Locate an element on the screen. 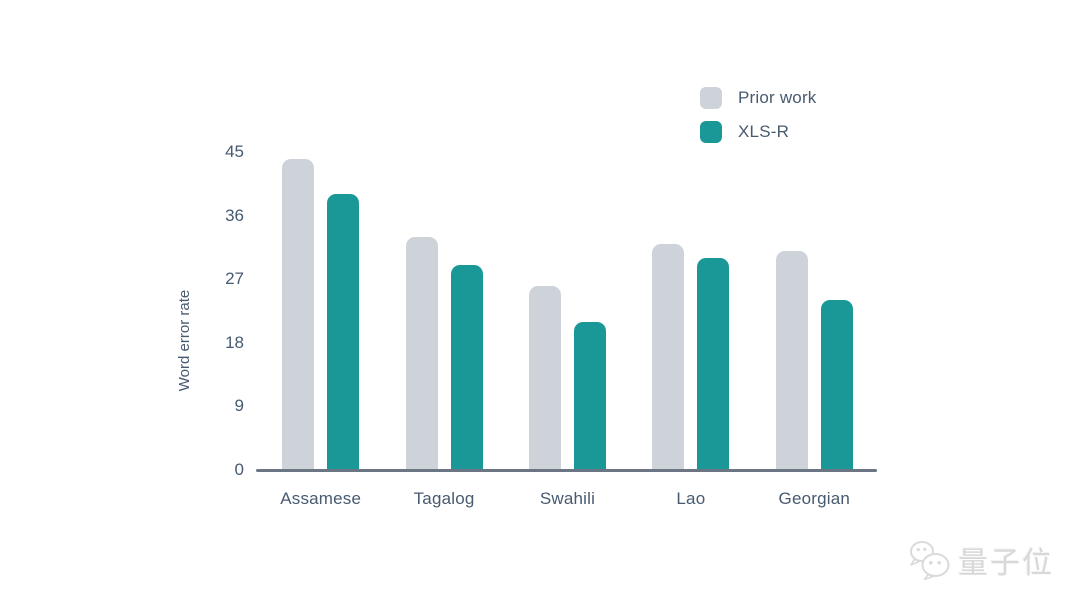 This screenshot has width=1080, height=608. x-axis-label-swahili: Swahili is located at coordinates (567, 498).